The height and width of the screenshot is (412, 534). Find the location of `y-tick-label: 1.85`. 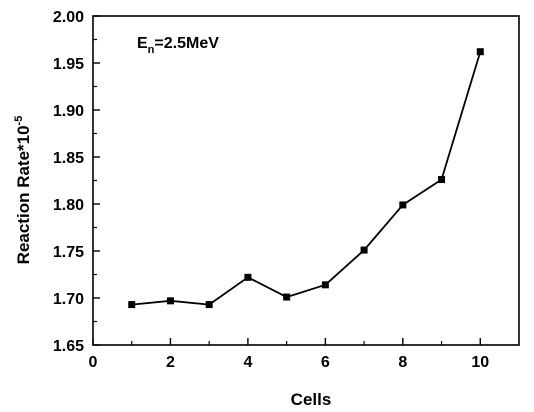

y-tick-label: 1.85 is located at coordinates (68, 158).